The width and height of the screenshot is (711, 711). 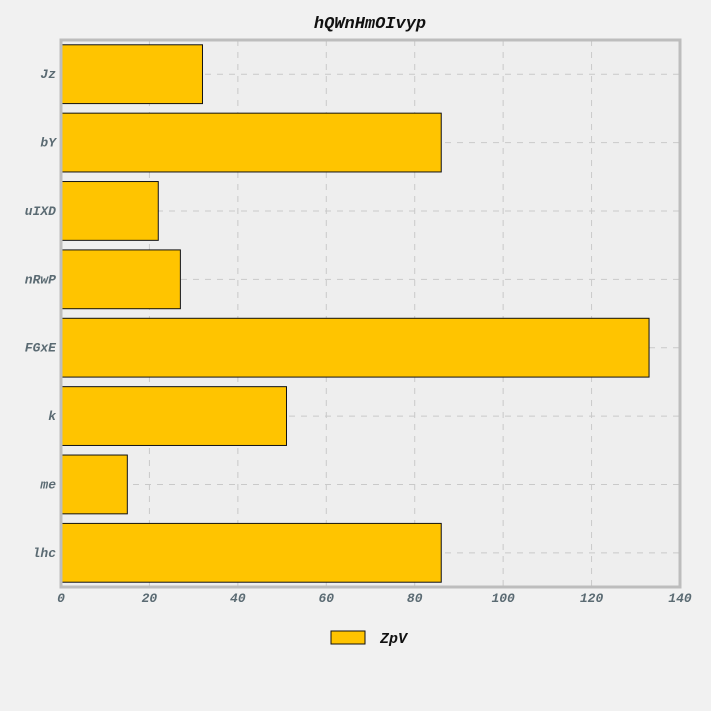 What do you see at coordinates (173, 416) in the screenshot?
I see `bar-k` at bounding box center [173, 416].